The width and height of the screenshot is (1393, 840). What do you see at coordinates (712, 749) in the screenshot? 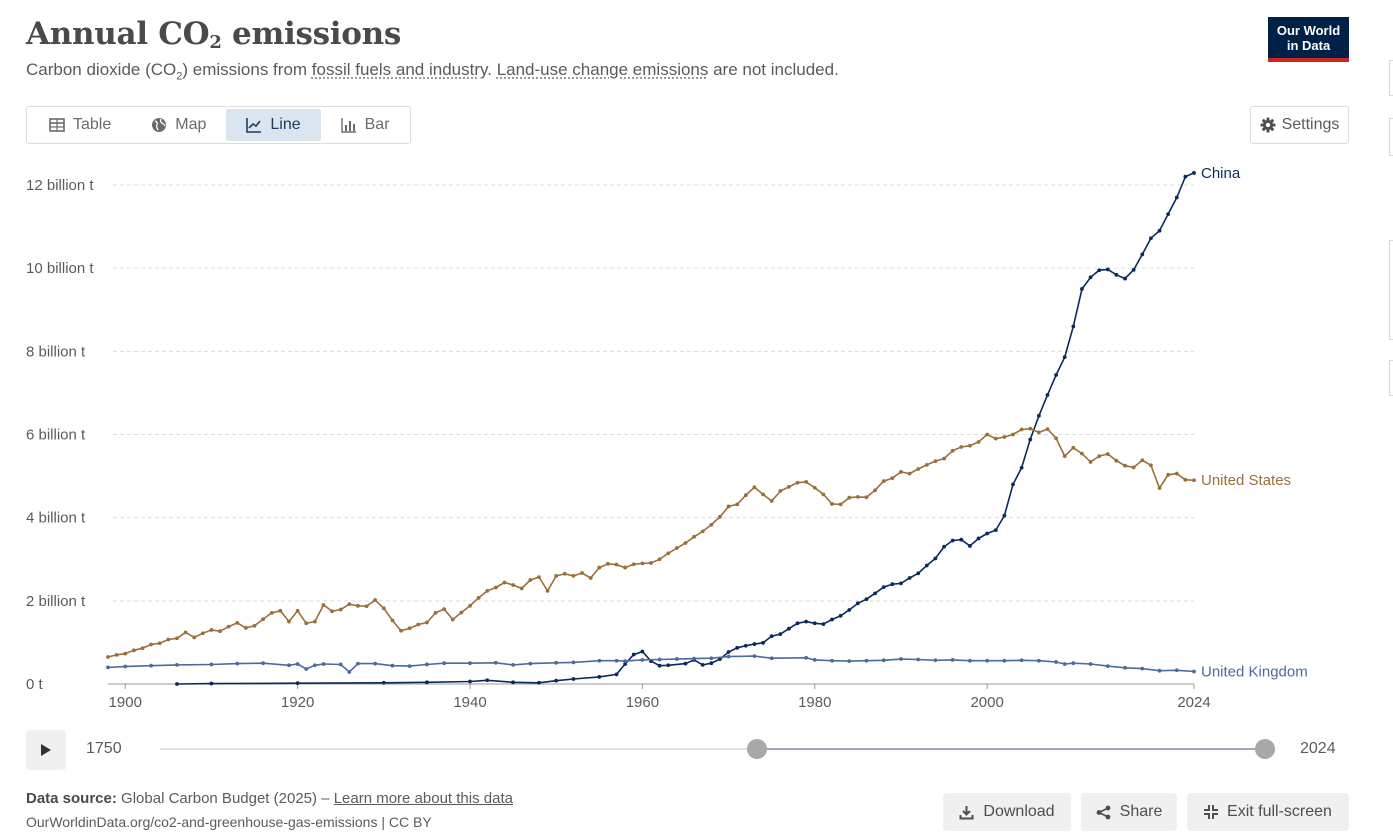
I see `timeline-track` at bounding box center [712, 749].